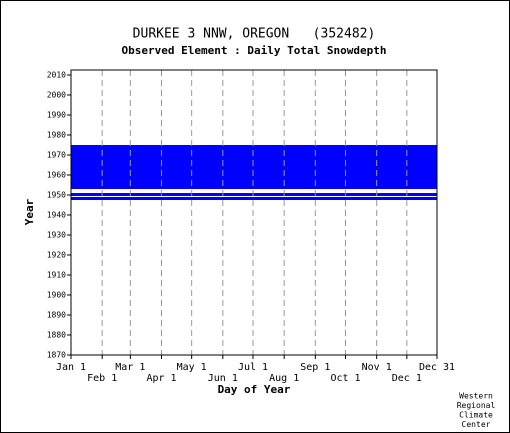 The height and width of the screenshot is (433, 510). Describe the element at coordinates (161, 378) in the screenshot. I see `x-tick-label: Apr 1` at that location.